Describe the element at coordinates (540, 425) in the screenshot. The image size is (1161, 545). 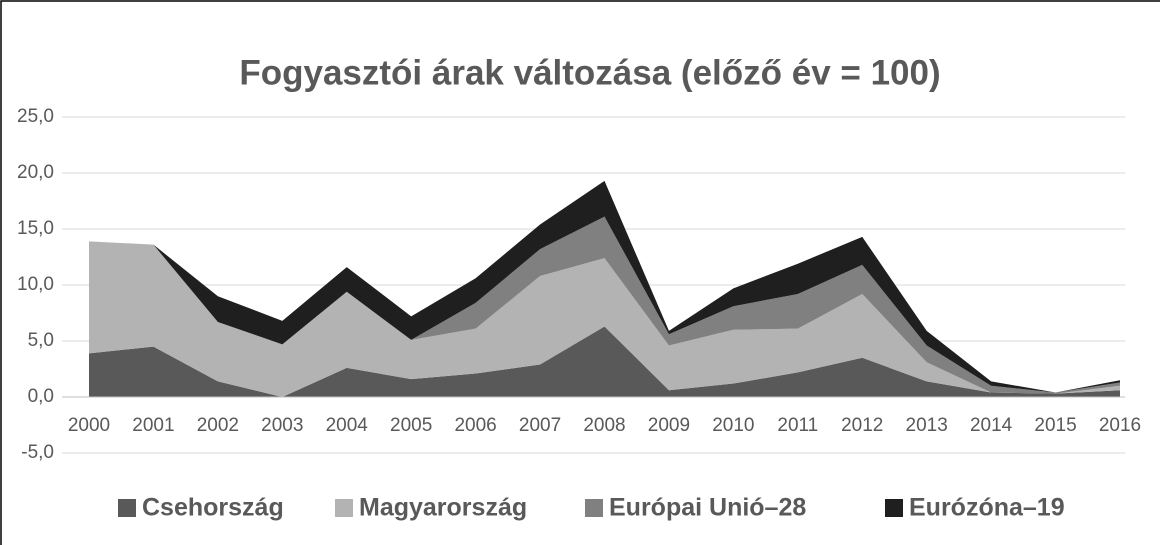
I see `x-tick-label: 2007` at that location.